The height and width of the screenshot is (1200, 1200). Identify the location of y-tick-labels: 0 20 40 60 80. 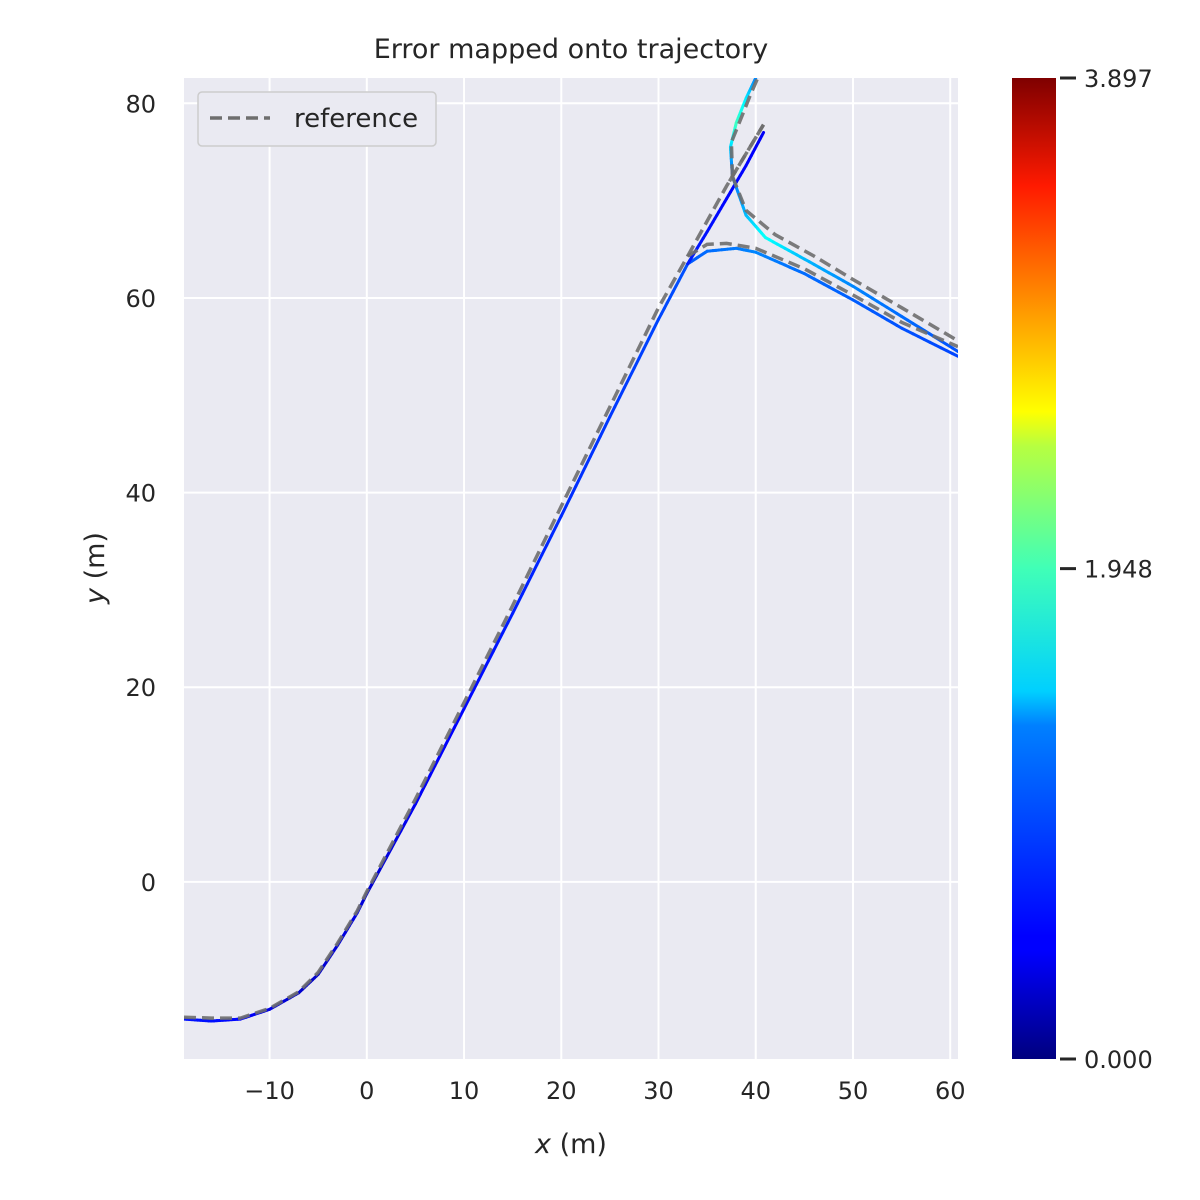
(140, 493).